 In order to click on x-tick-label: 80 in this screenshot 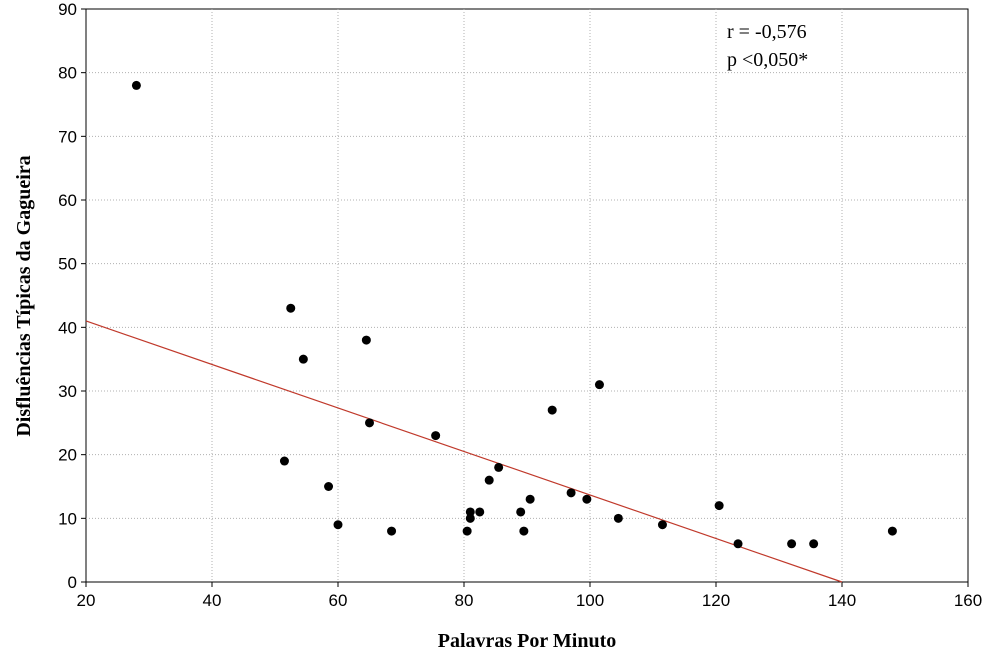, I will do `click(464, 600)`.